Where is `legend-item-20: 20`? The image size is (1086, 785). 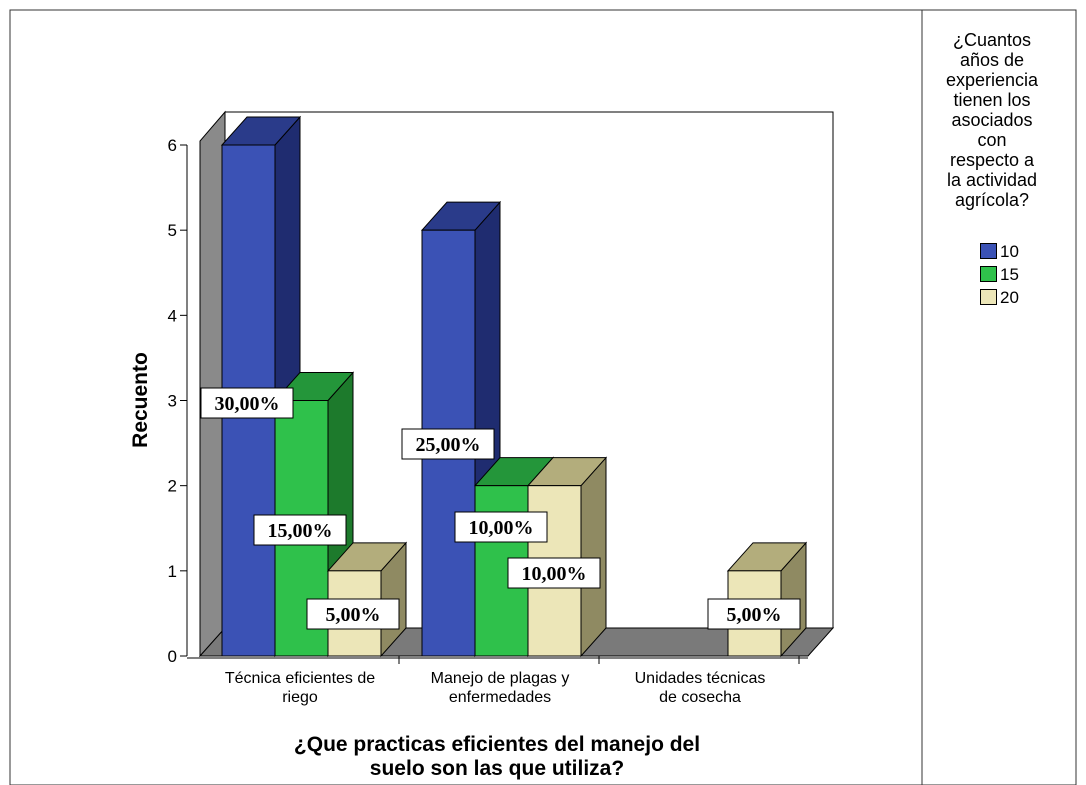
legend-item-20: 20 is located at coordinates (999, 298).